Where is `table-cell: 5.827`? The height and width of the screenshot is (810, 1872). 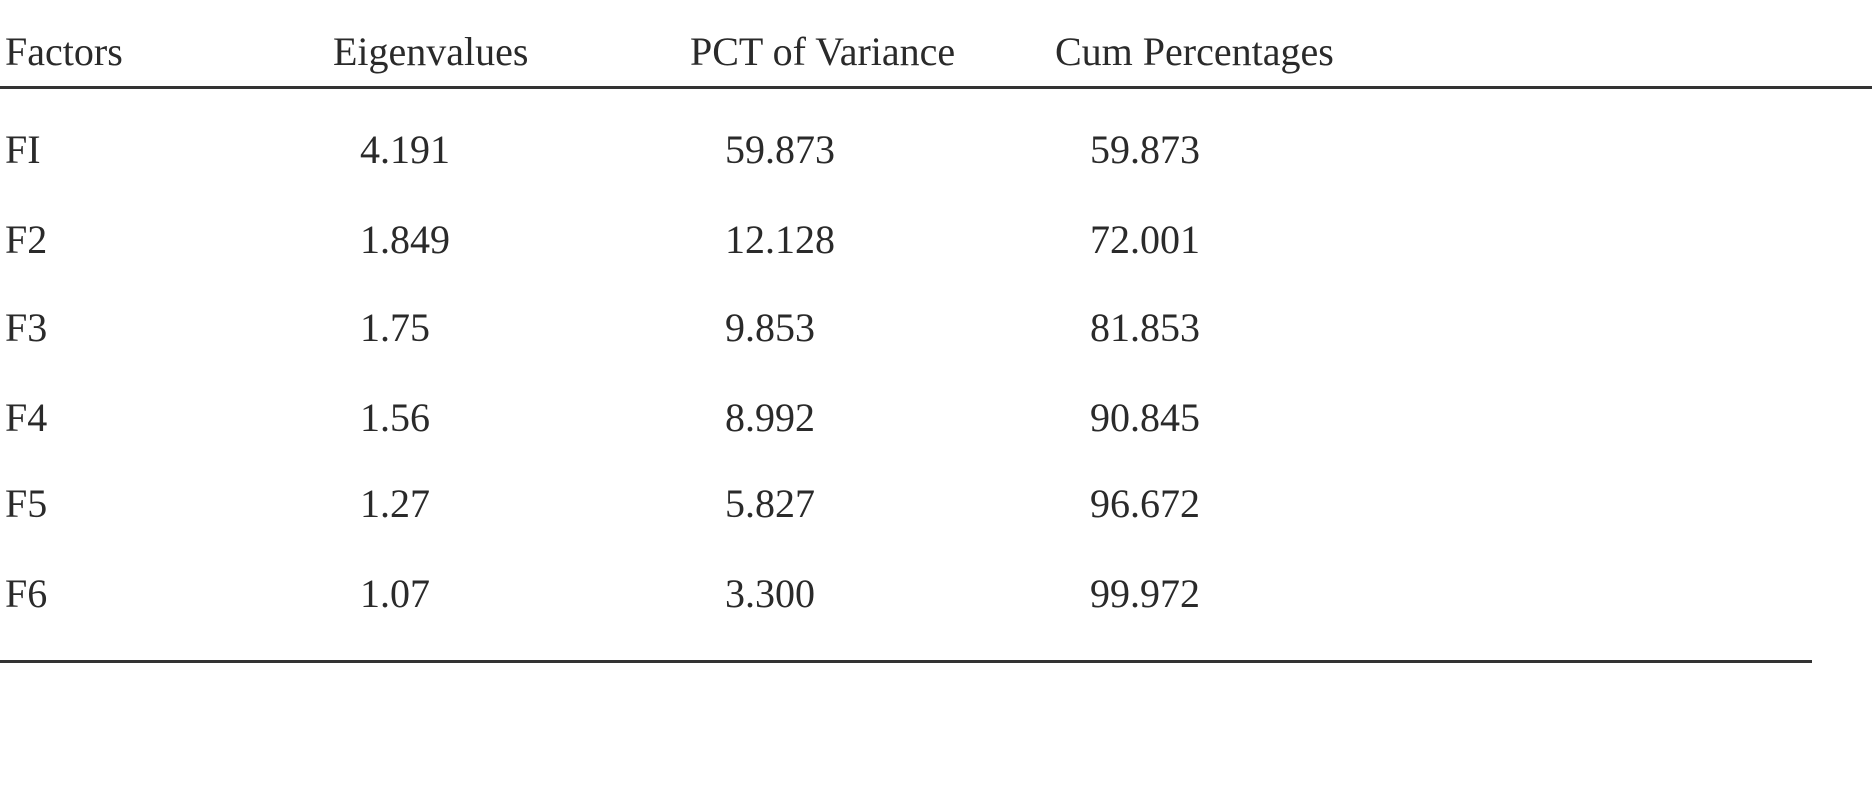
table-cell: 5.827 is located at coordinates (770, 503).